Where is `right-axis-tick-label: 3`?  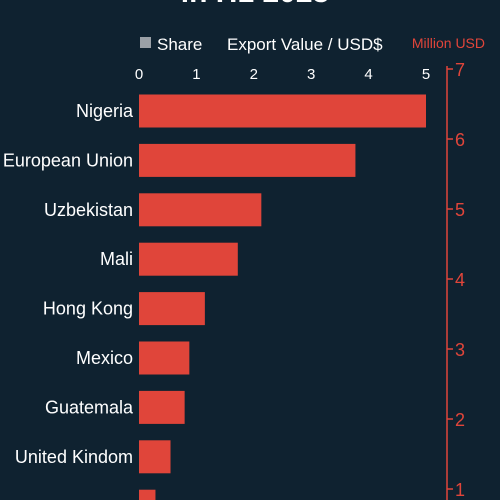 right-axis-tick-label: 3 is located at coordinates (460, 350).